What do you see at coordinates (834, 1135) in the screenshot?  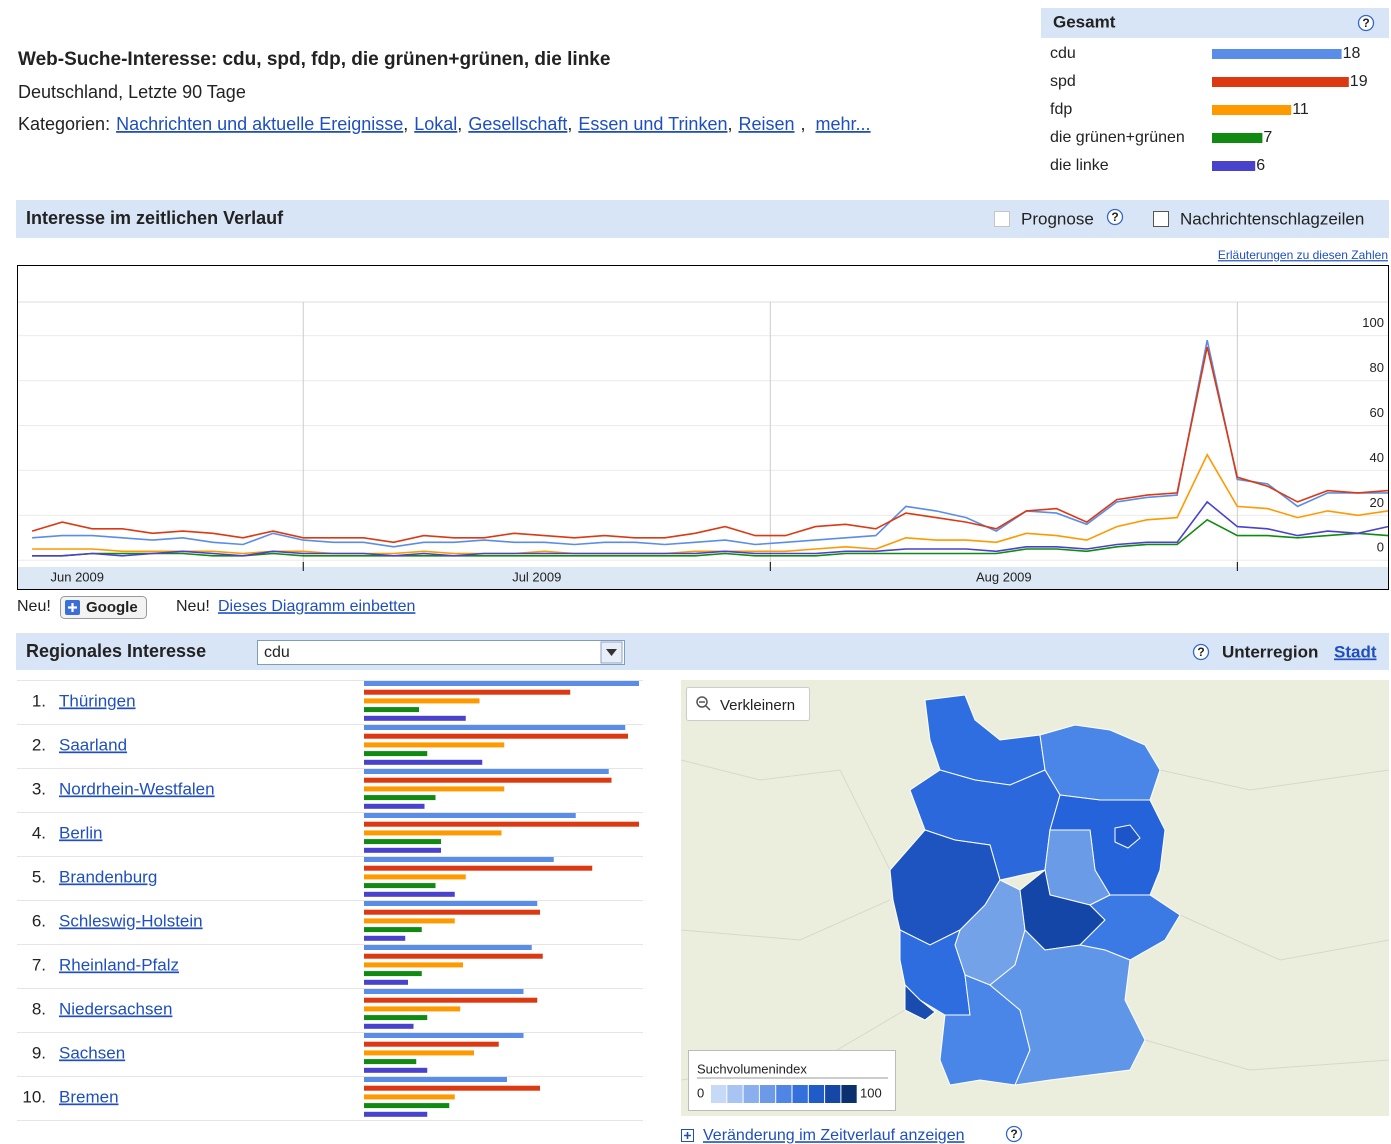 I see `change-link: Veränderung im Zeitverlauf anzeigen` at bounding box center [834, 1135].